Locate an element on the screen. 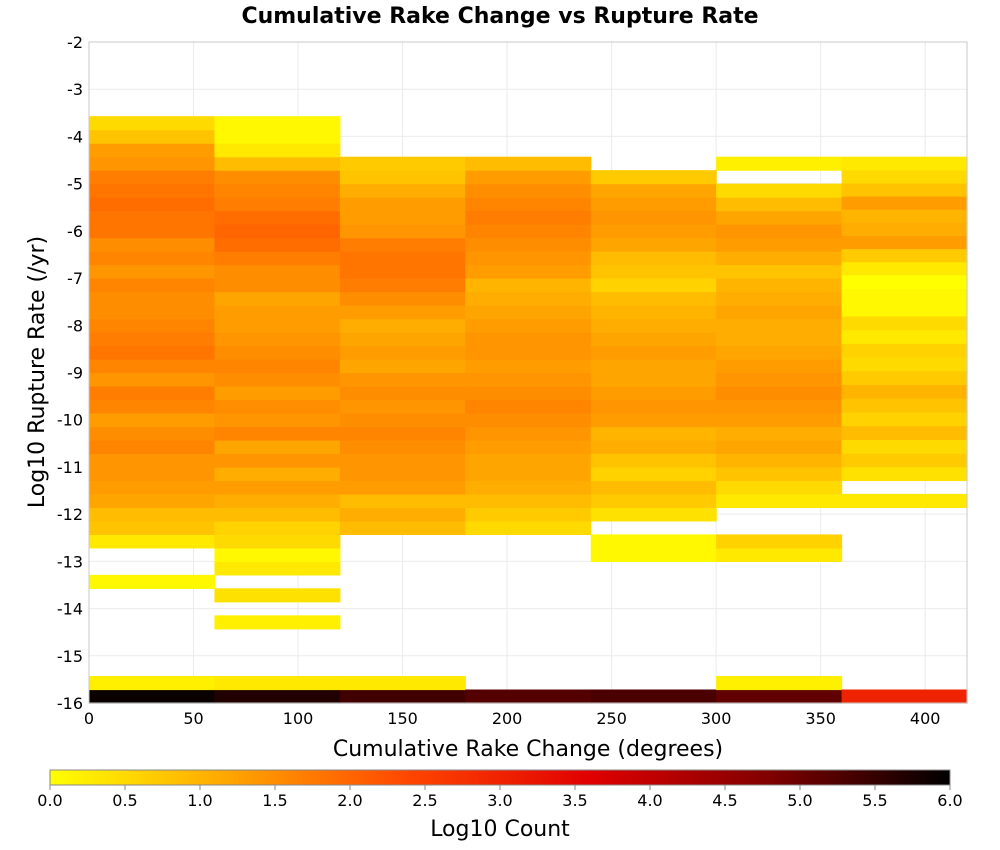 Image resolution: width=1000 pixels, height=850 pixels. colorbar-tick-label: 0.0 is located at coordinates (49, 800).